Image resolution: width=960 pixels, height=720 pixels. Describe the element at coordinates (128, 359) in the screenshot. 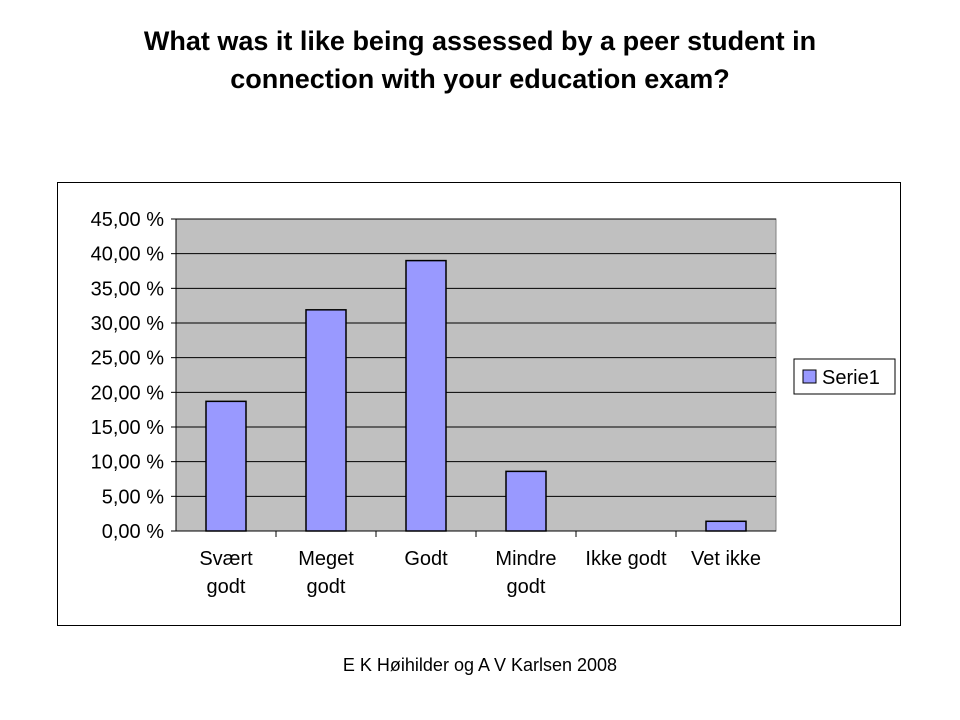

I see `y-tick-label: 25,00 %` at that location.